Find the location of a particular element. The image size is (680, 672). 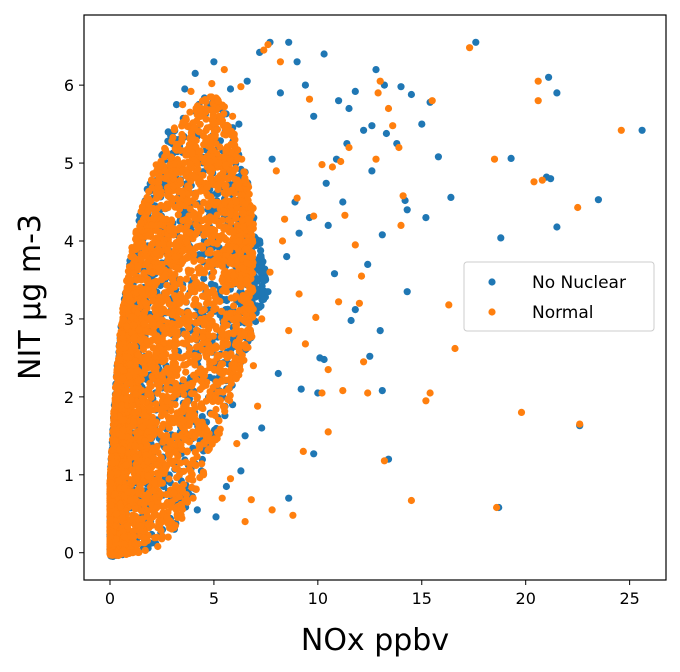

x-tick-label: 20 is located at coordinates (526, 598).